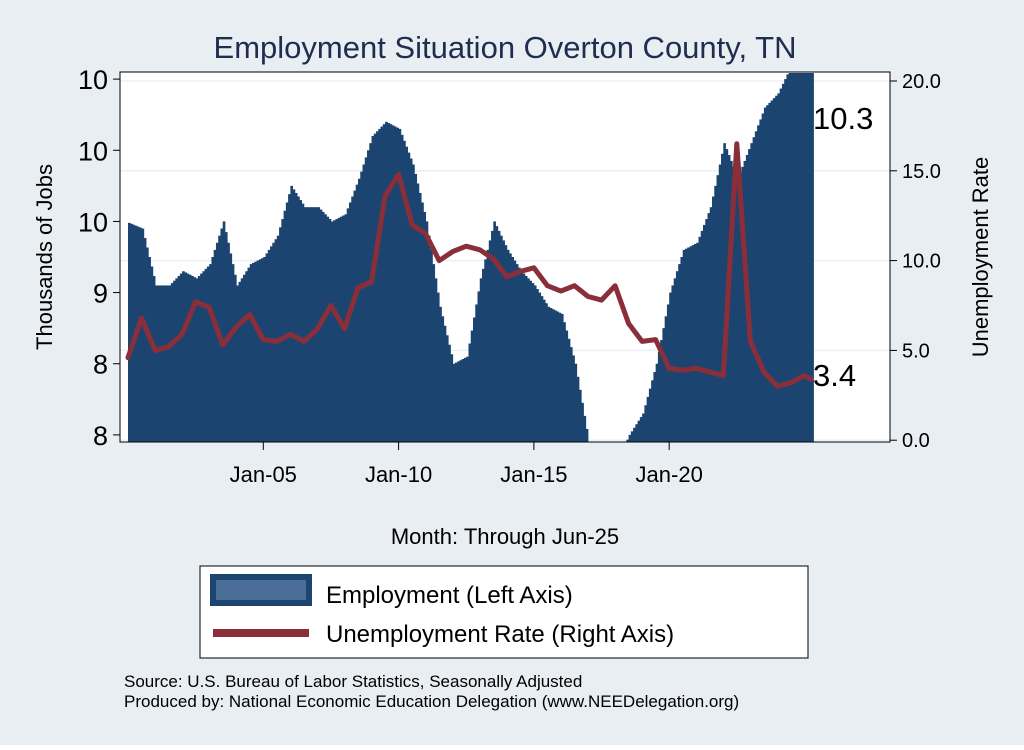 The width and height of the screenshot is (1024, 750). Describe the element at coordinates (100, 294) in the screenshot. I see `y-left-tick-label: 9` at that location.